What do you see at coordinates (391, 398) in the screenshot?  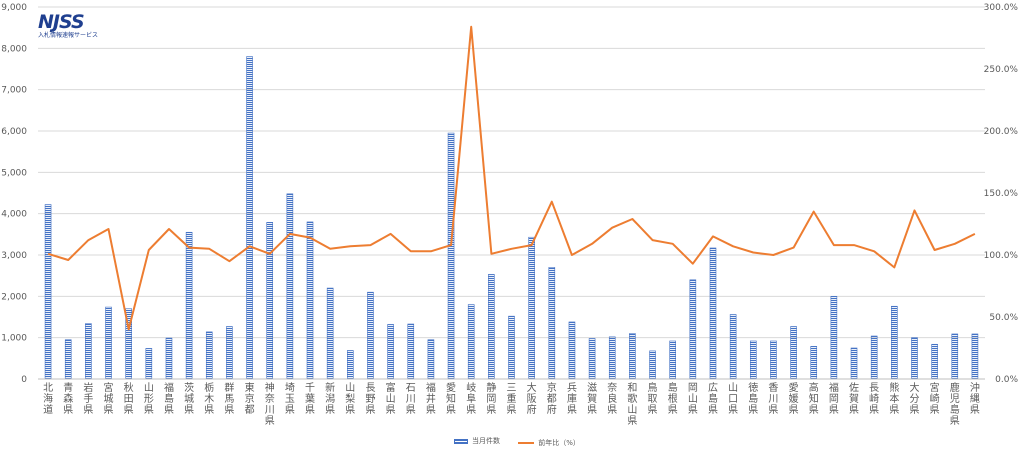 I see `x-tick-label: 富山県` at bounding box center [391, 398].